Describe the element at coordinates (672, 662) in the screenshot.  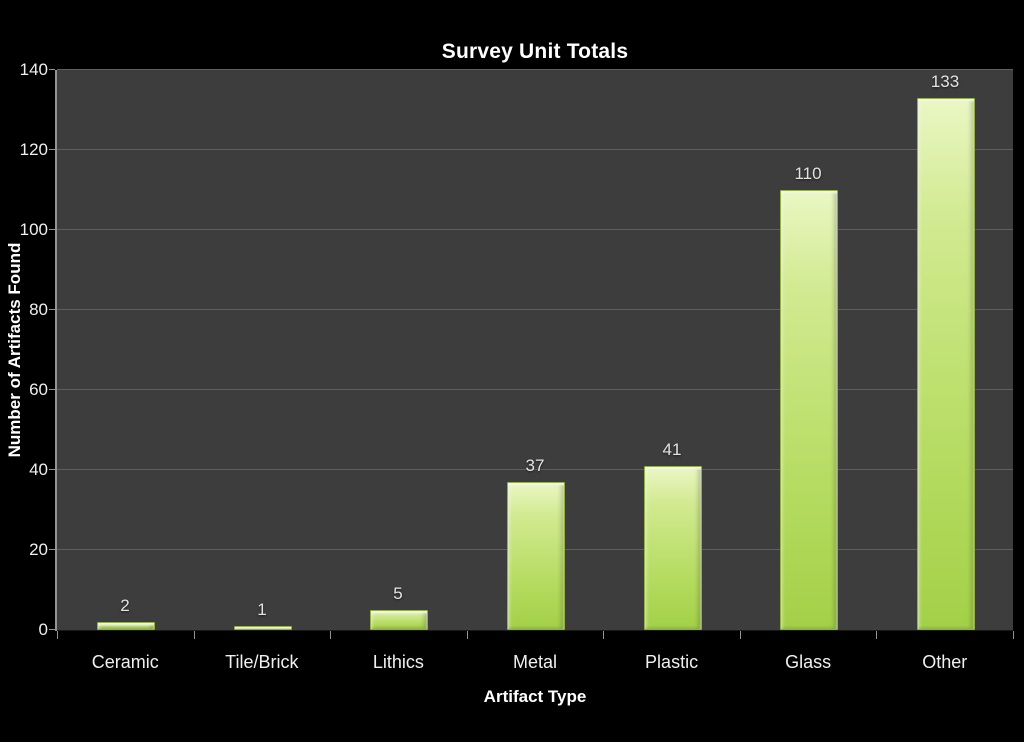
I see `x-category-label-plastic: Plastic` at that location.